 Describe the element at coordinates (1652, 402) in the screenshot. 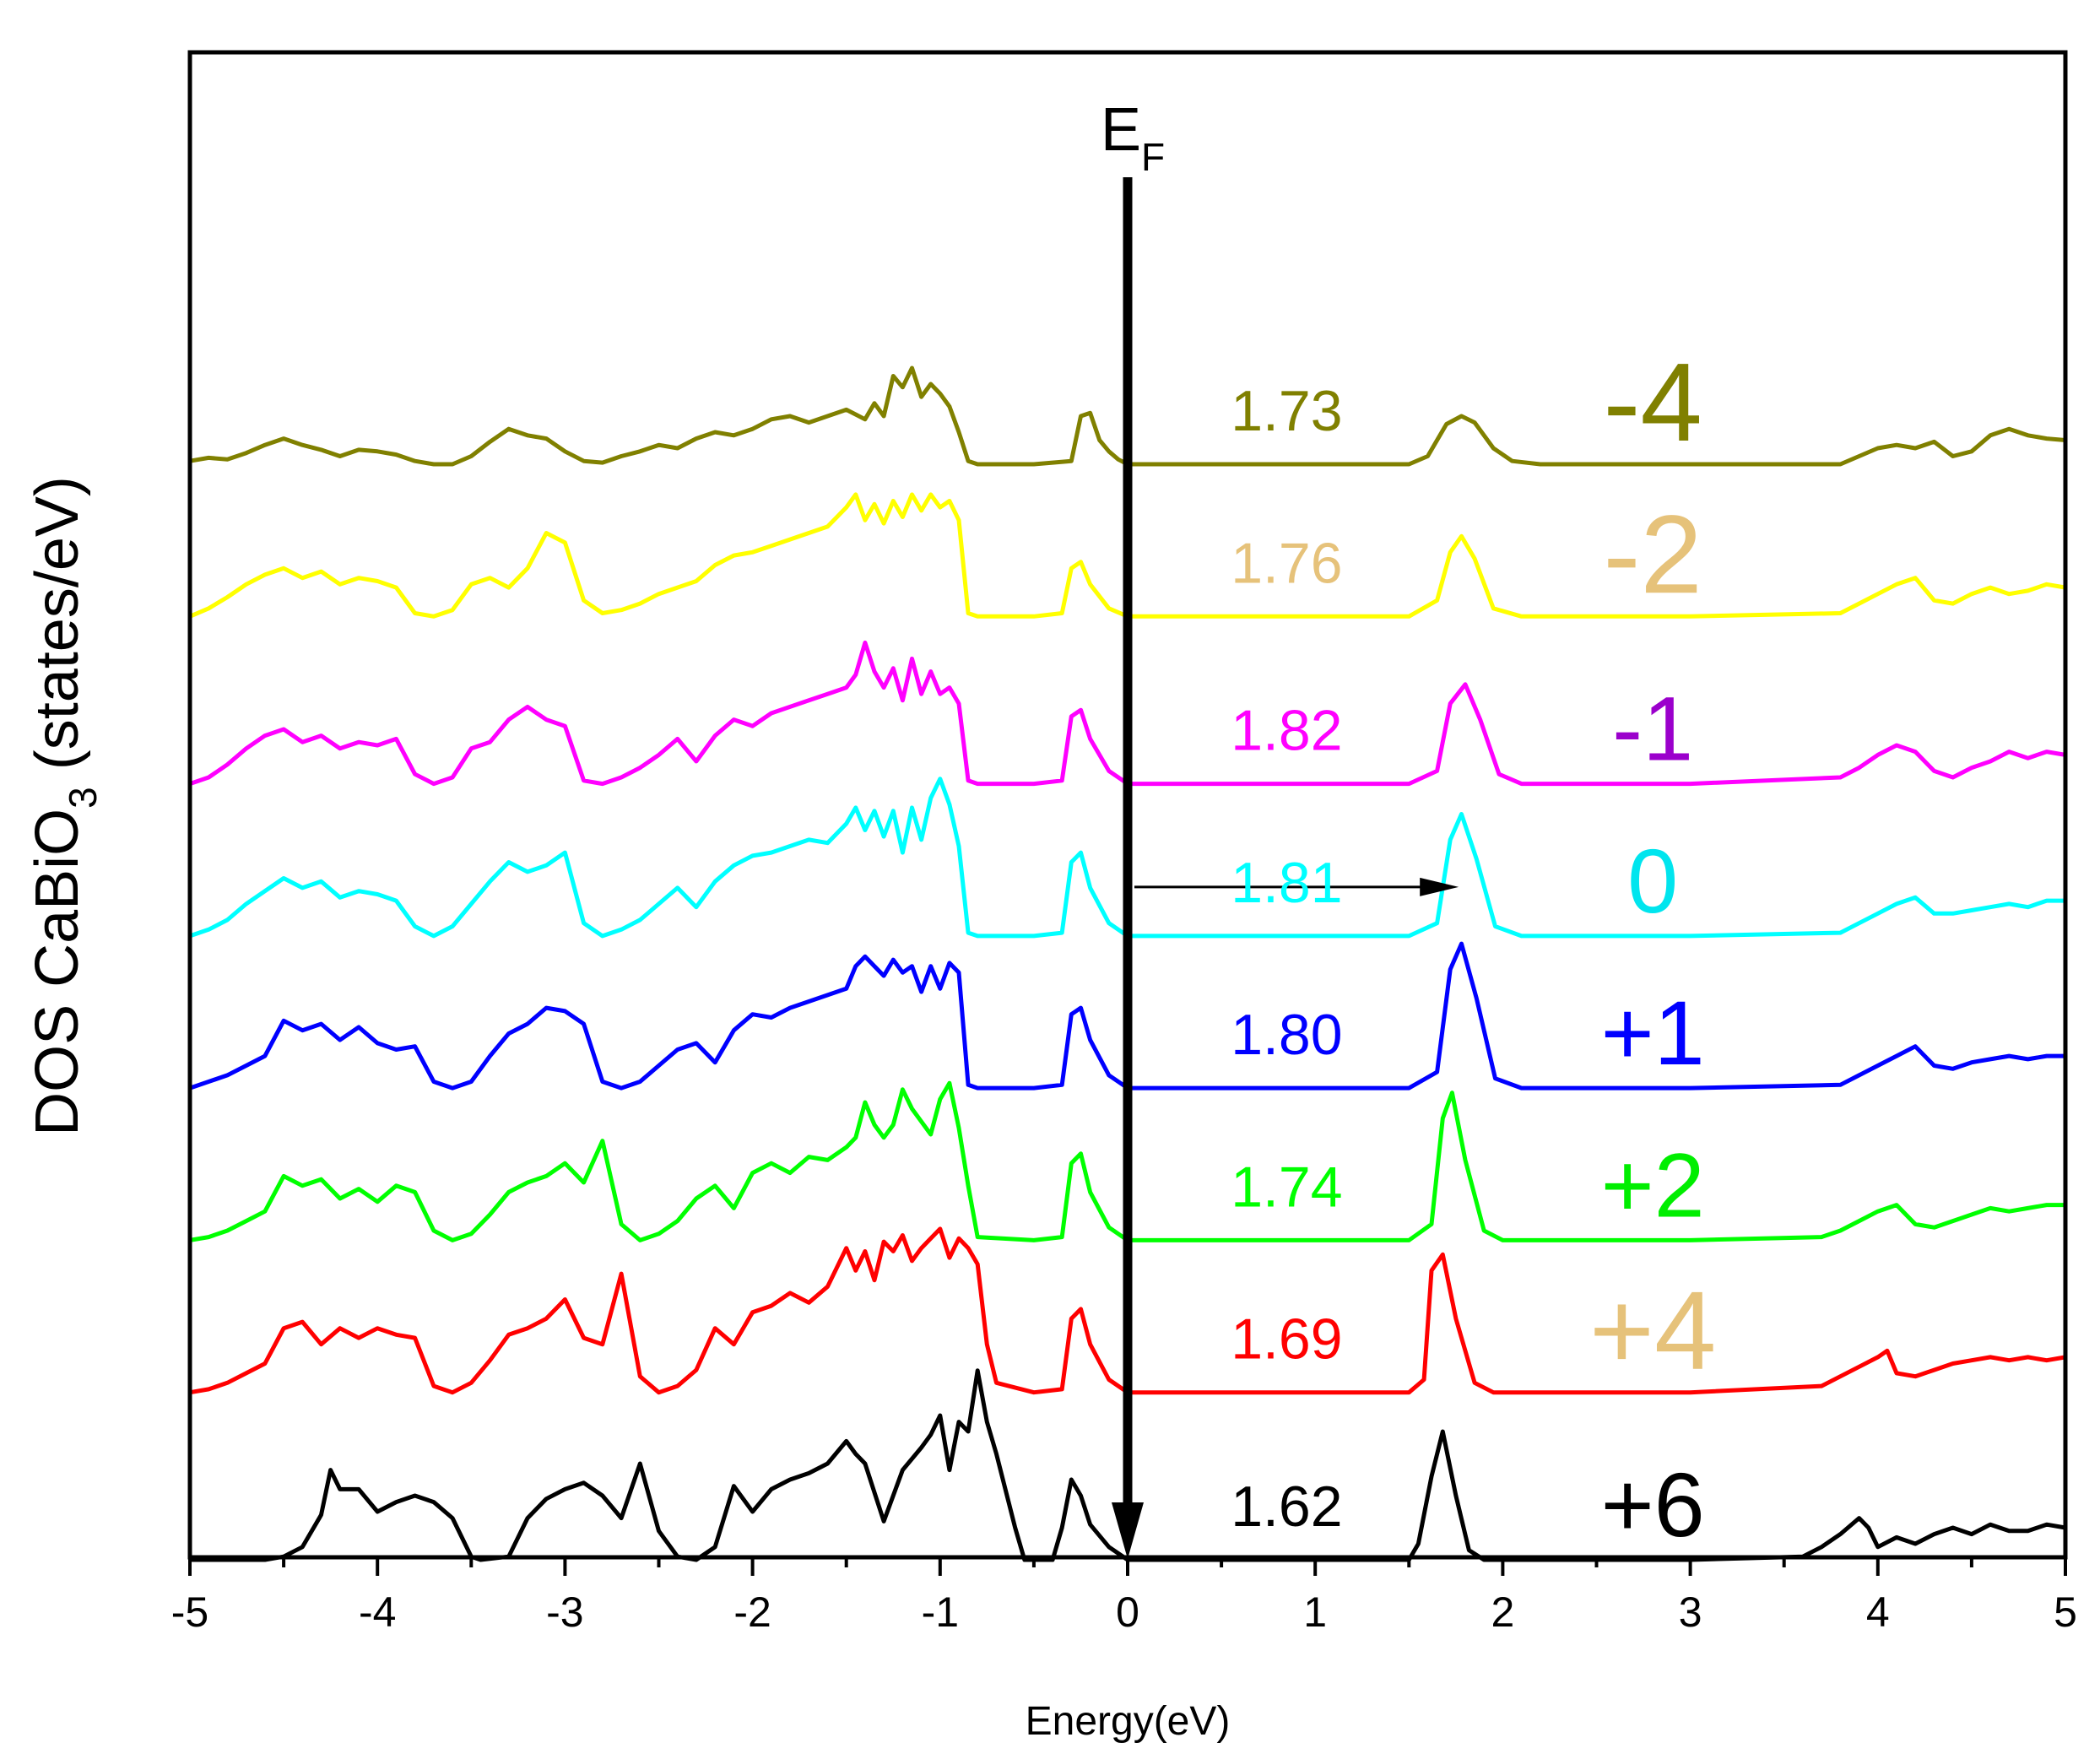

I see `charge-state-label: -4` at that location.